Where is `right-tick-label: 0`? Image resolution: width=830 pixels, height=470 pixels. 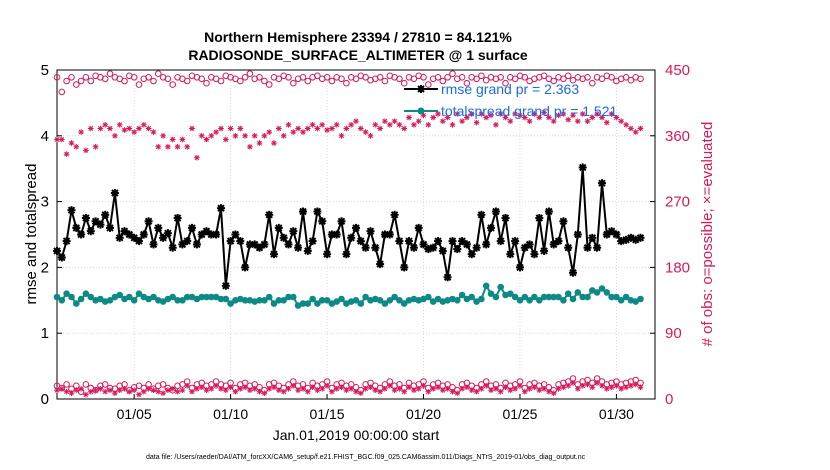
right-tick-label: 0 is located at coordinates (669, 399).